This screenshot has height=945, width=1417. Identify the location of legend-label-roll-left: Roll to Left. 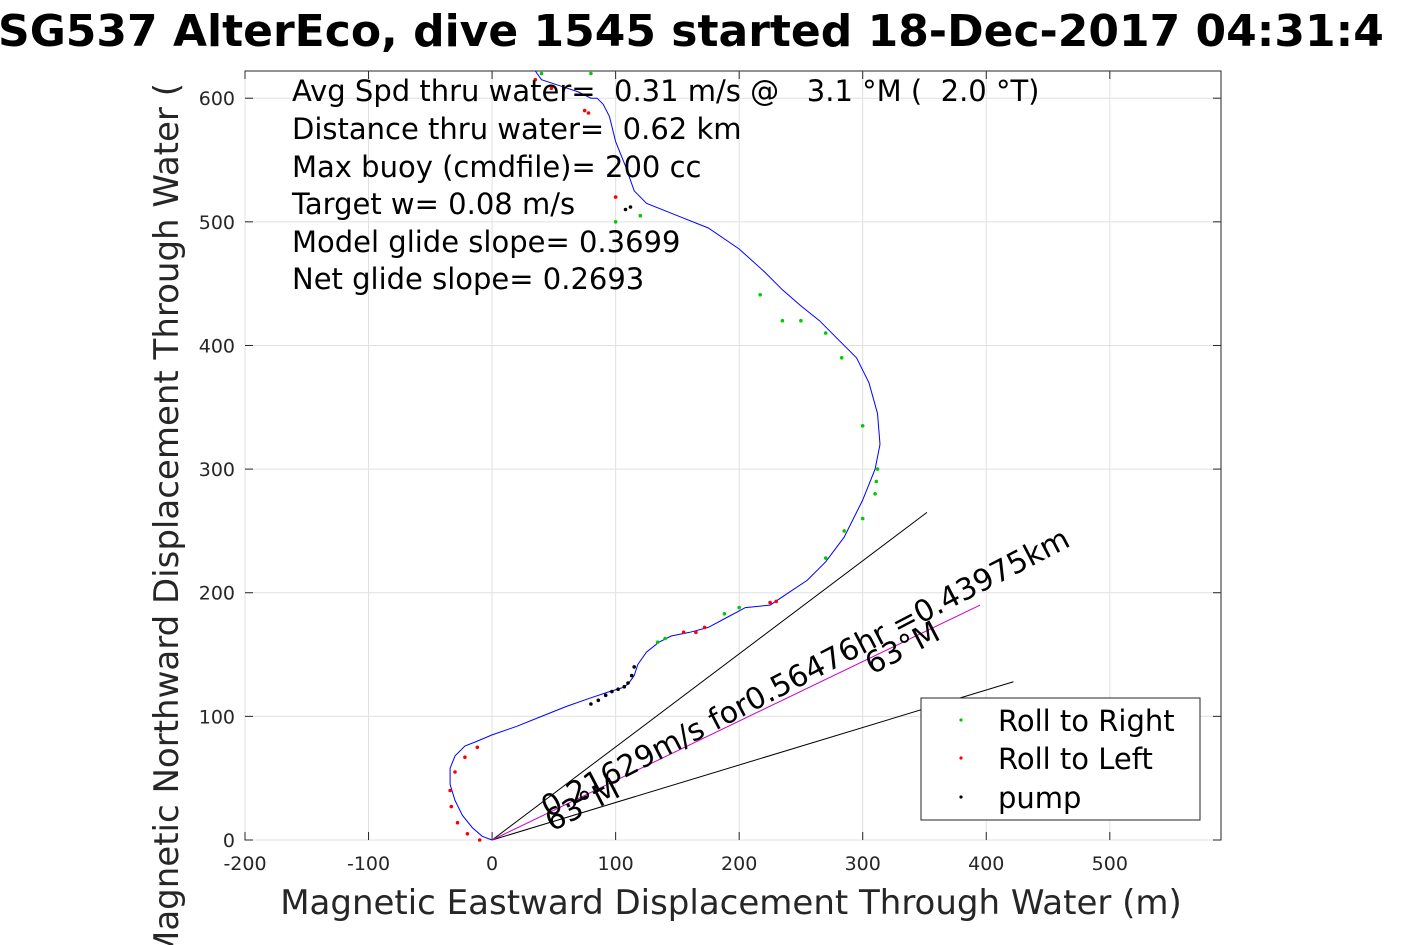
(1075, 759).